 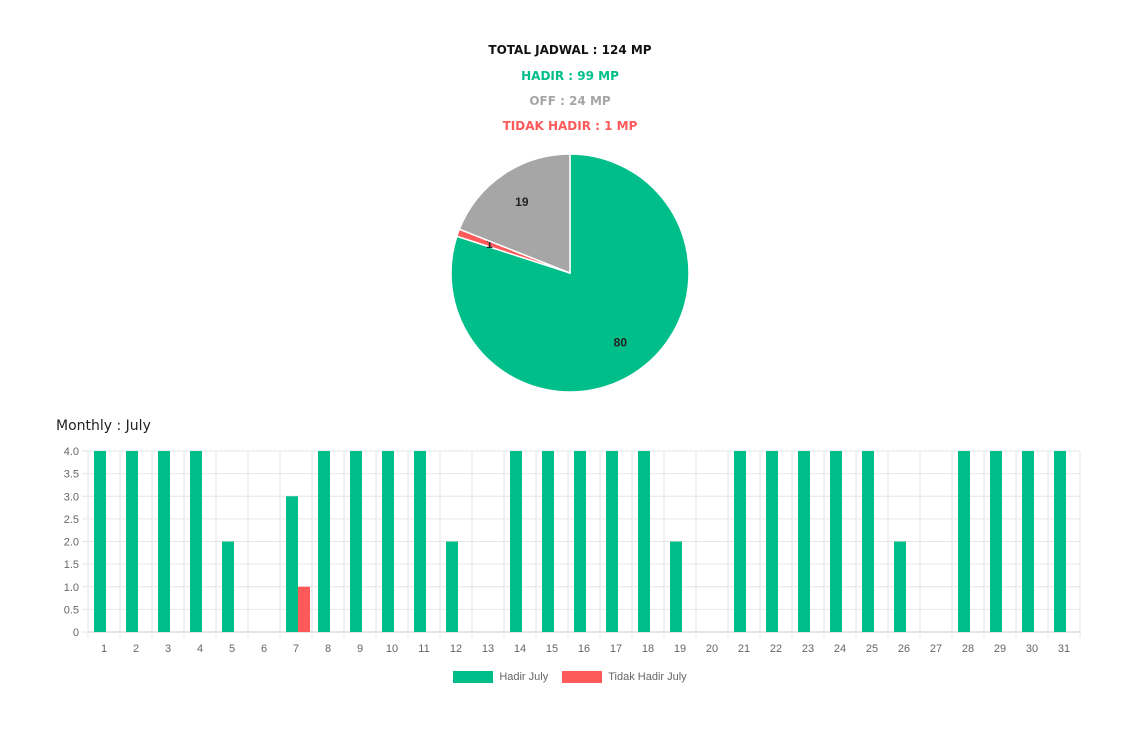 I want to click on legend-swatch-tidak-hadir, so click(x=582, y=677).